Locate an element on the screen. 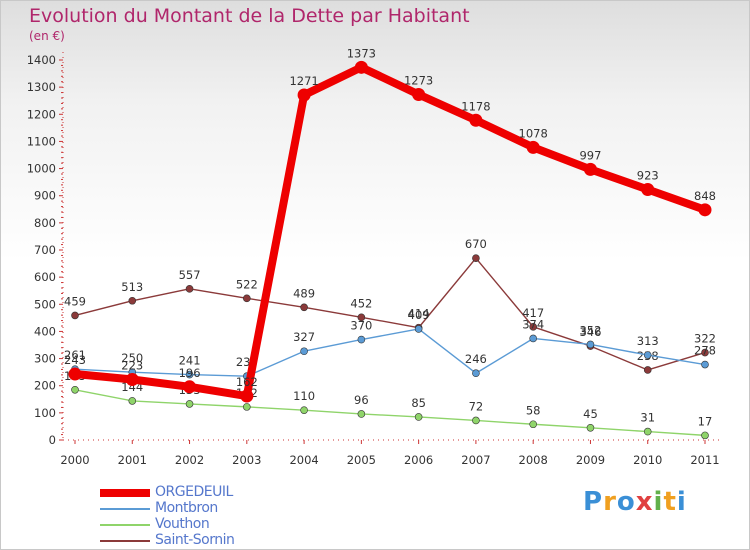 The image size is (750, 550). data-label: 31 is located at coordinates (647, 418).